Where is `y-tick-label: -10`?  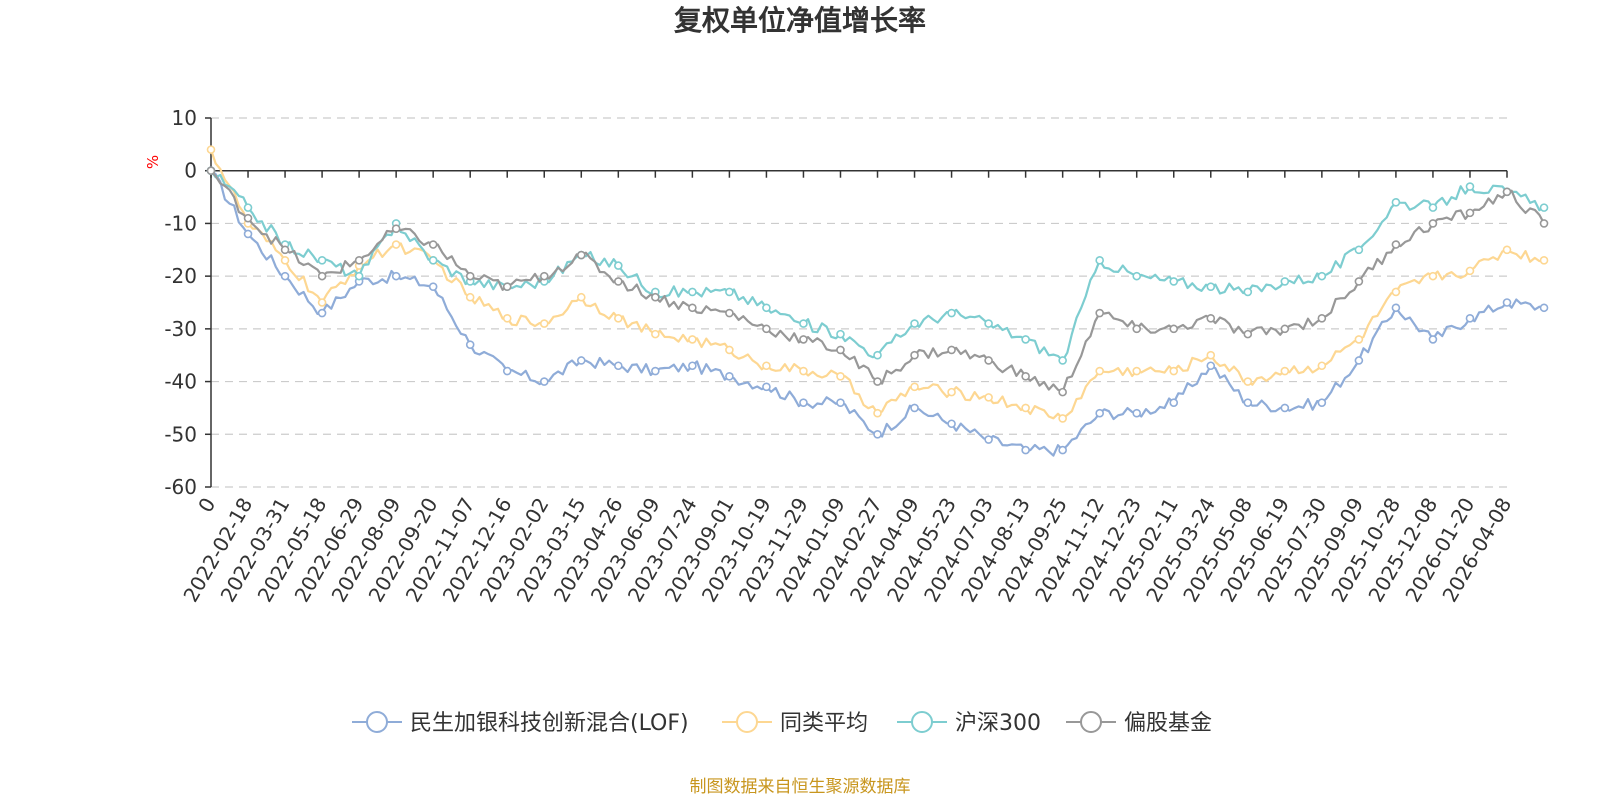
y-tick-label: -10 is located at coordinates (180, 223).